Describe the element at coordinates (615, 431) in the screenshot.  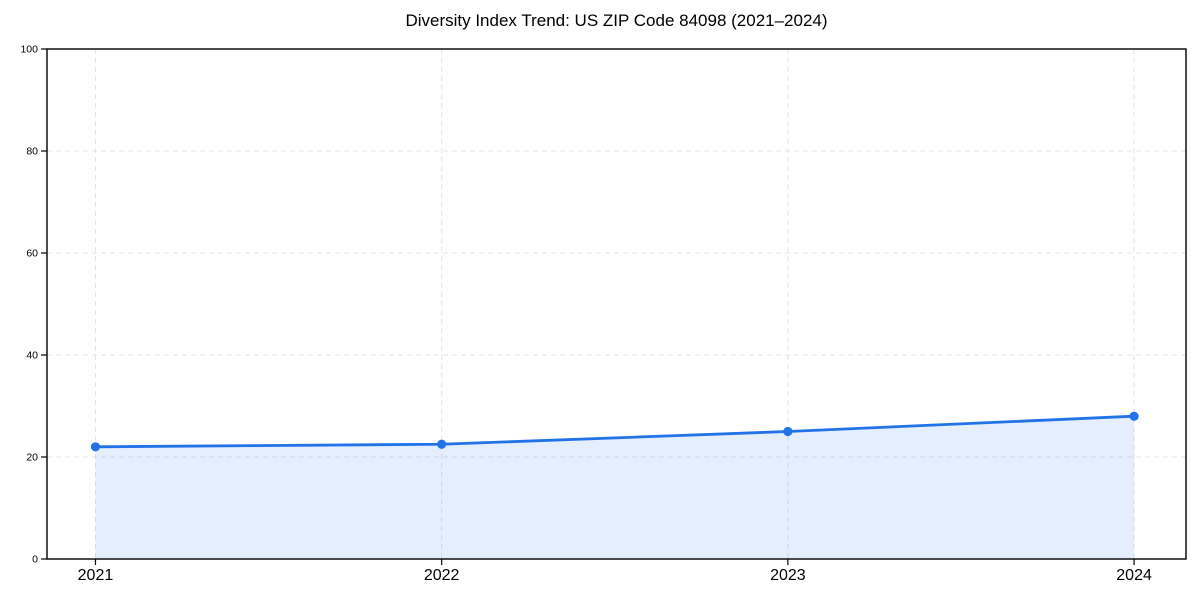
I see `trend-line` at that location.